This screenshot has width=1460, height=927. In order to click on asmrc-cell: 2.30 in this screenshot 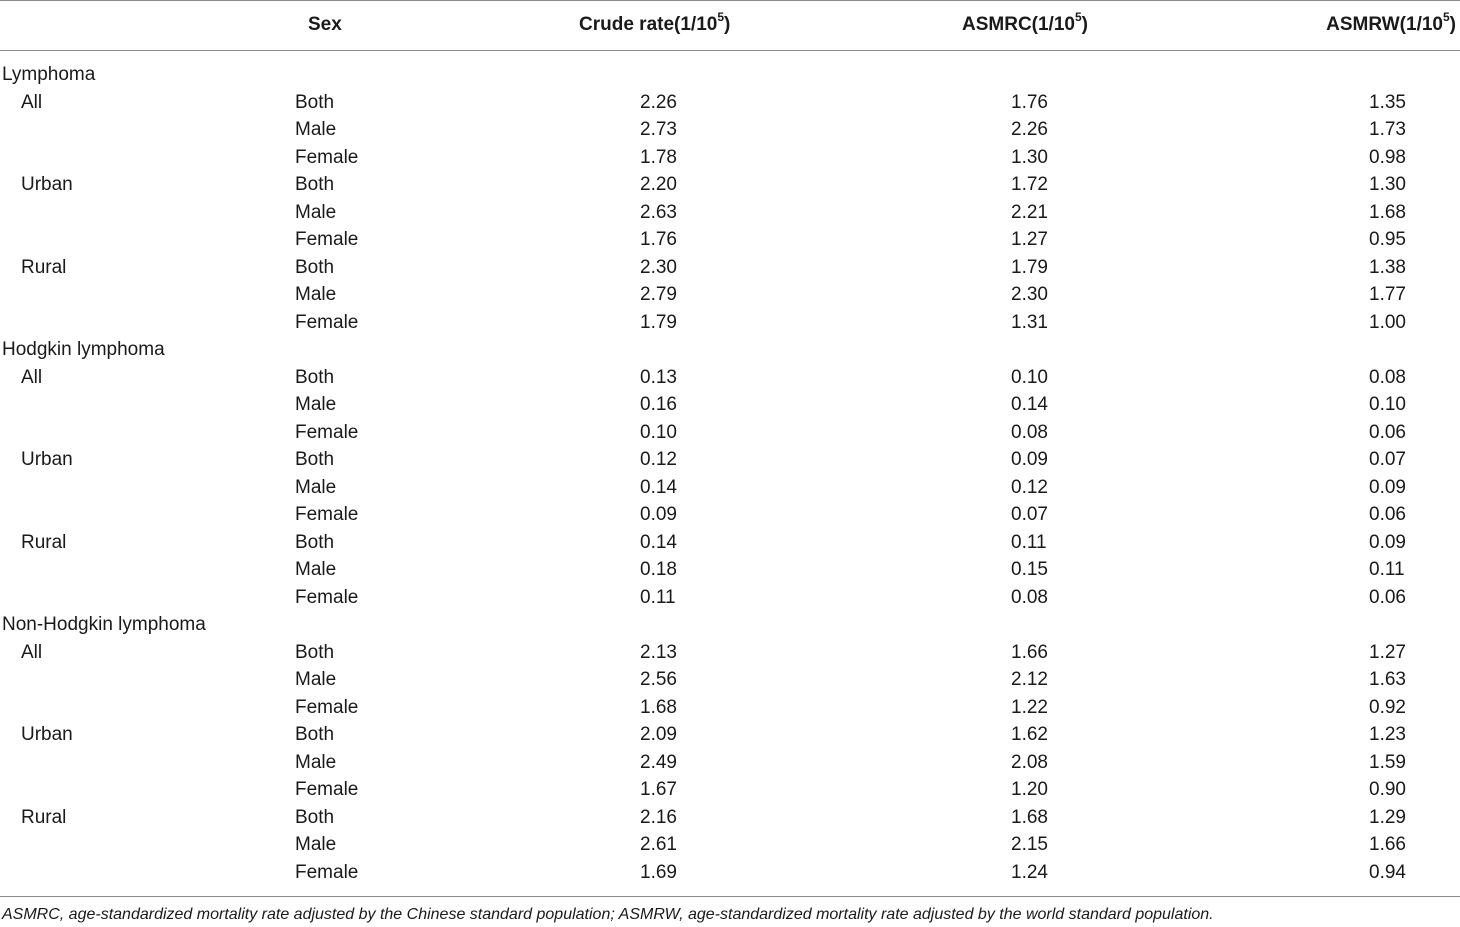, I will do `click(1029, 294)`.